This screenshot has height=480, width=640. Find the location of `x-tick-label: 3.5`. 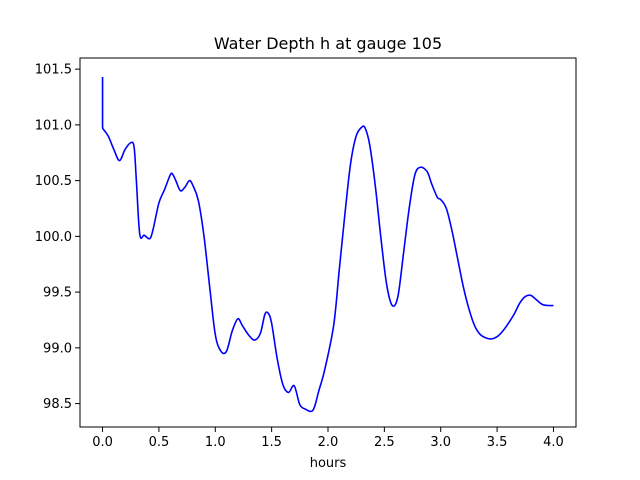

x-tick-label: 3.5 is located at coordinates (497, 442).